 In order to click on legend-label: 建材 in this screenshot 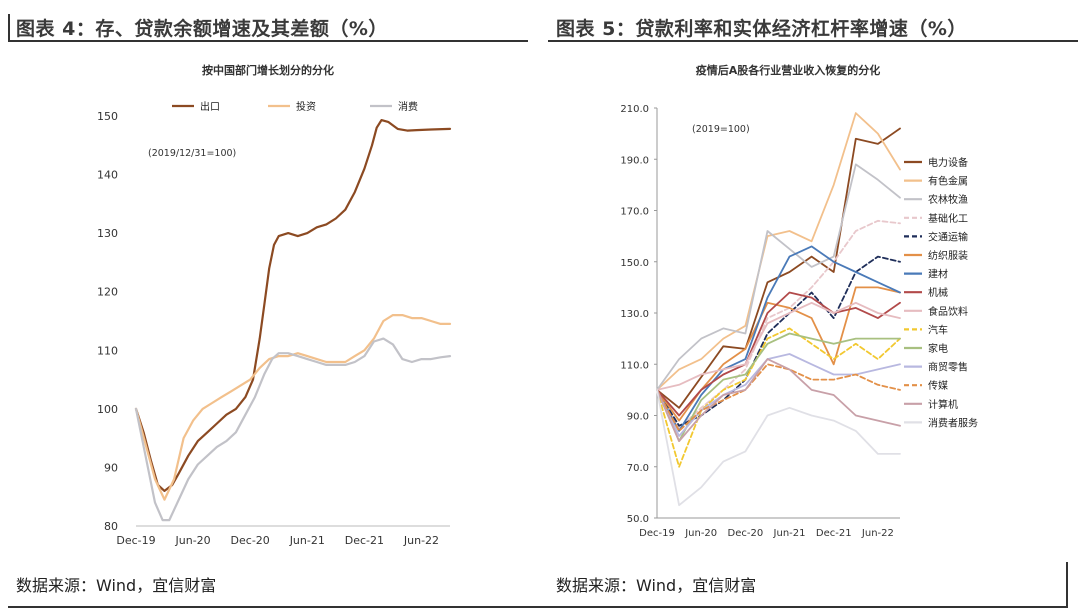, I will do `click(938, 274)`.